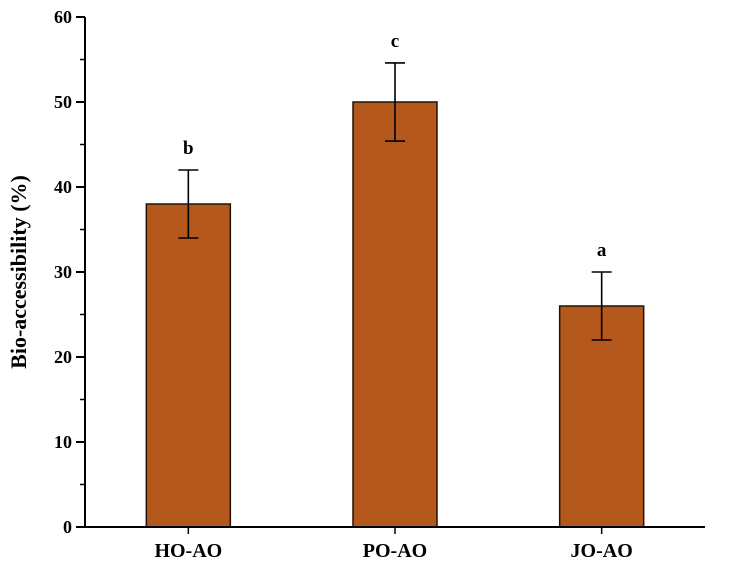  Describe the element at coordinates (602, 551) in the screenshot. I see `x-category-label: JO-AO` at that location.